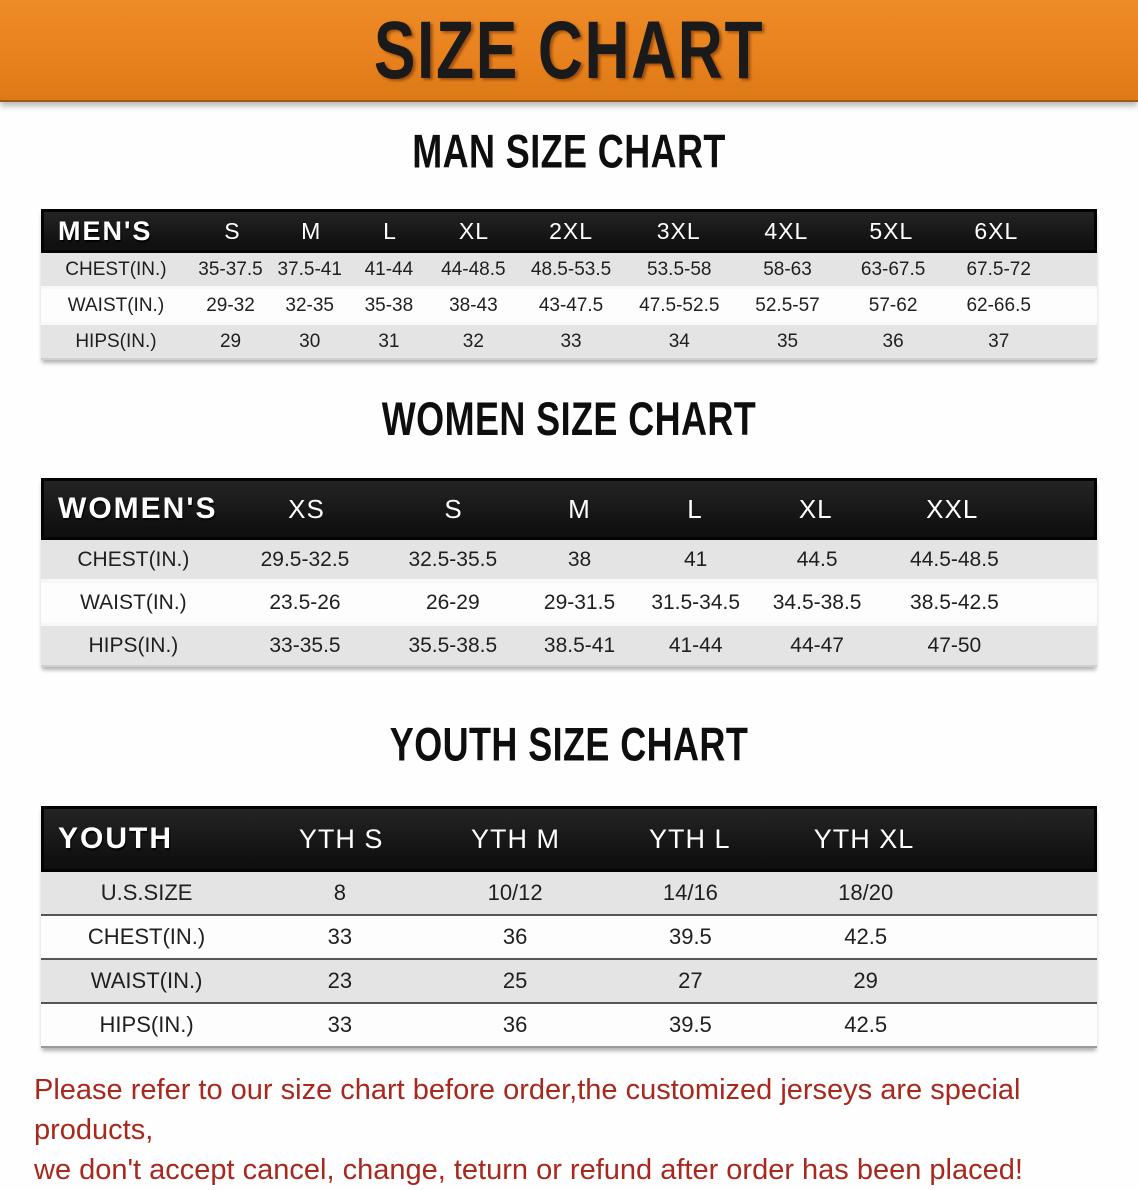 This screenshot has height=1190, width=1138. What do you see at coordinates (579, 602) in the screenshot?
I see `size-cell: 29-31.5` at bounding box center [579, 602].